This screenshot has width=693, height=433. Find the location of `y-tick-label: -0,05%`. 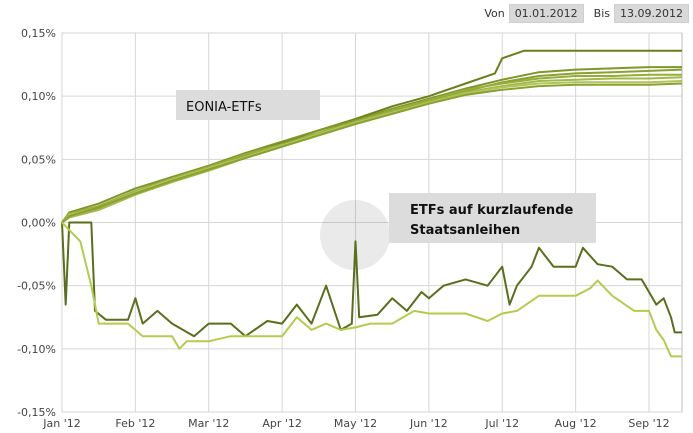

y-tick-label: -0,05% is located at coordinates (36, 286).